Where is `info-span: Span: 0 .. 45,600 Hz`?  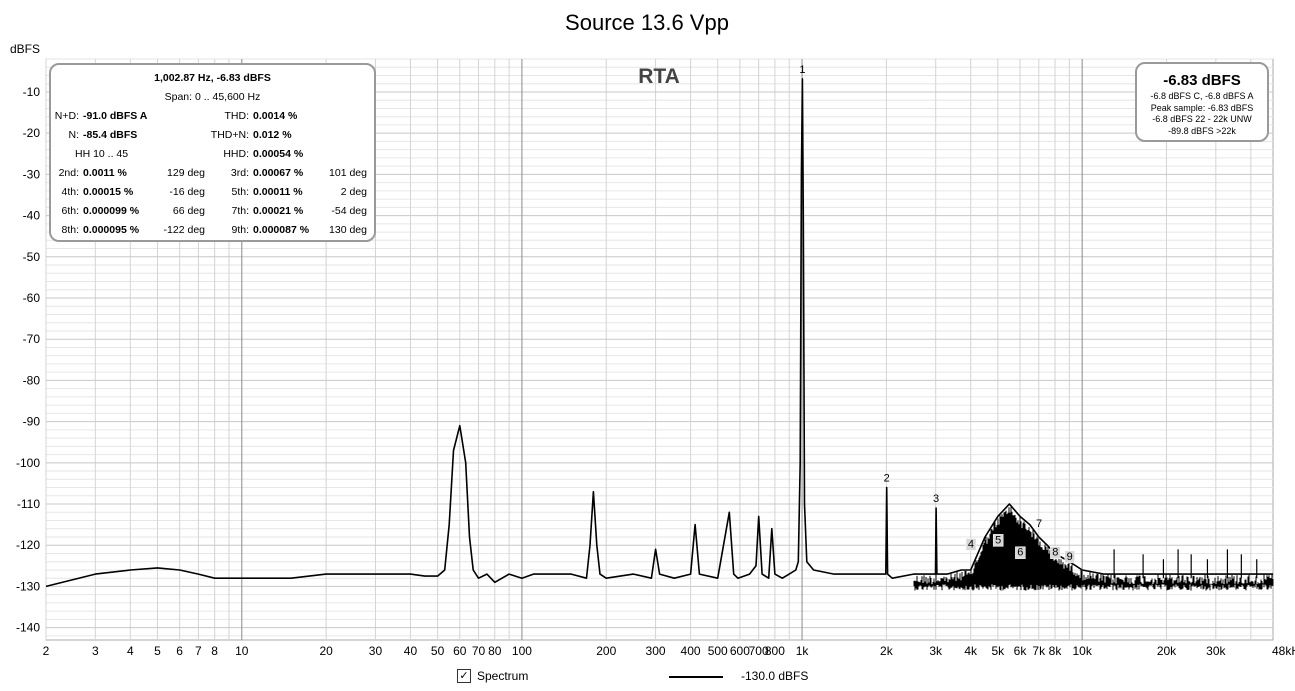 info-span: Span: 0 .. 45,600 Hz is located at coordinates (212, 97).